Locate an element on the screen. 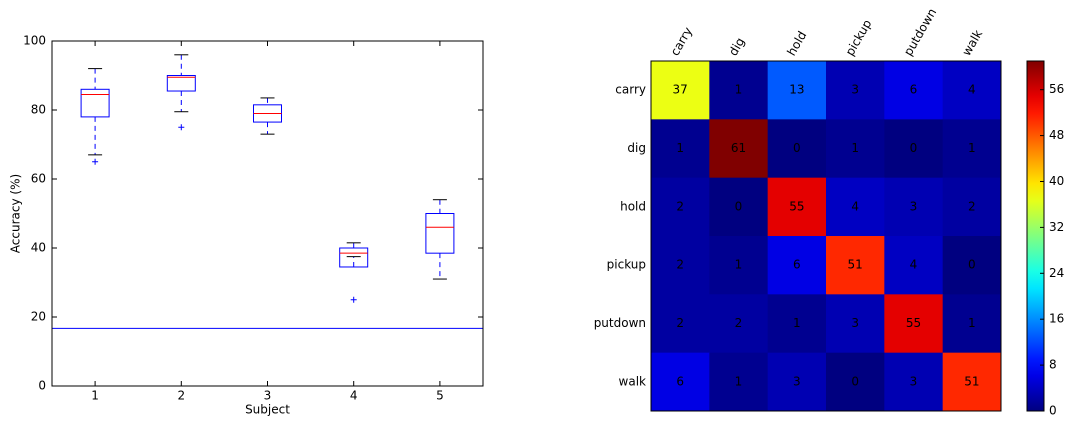  cell-label: 37 is located at coordinates (680, 90).